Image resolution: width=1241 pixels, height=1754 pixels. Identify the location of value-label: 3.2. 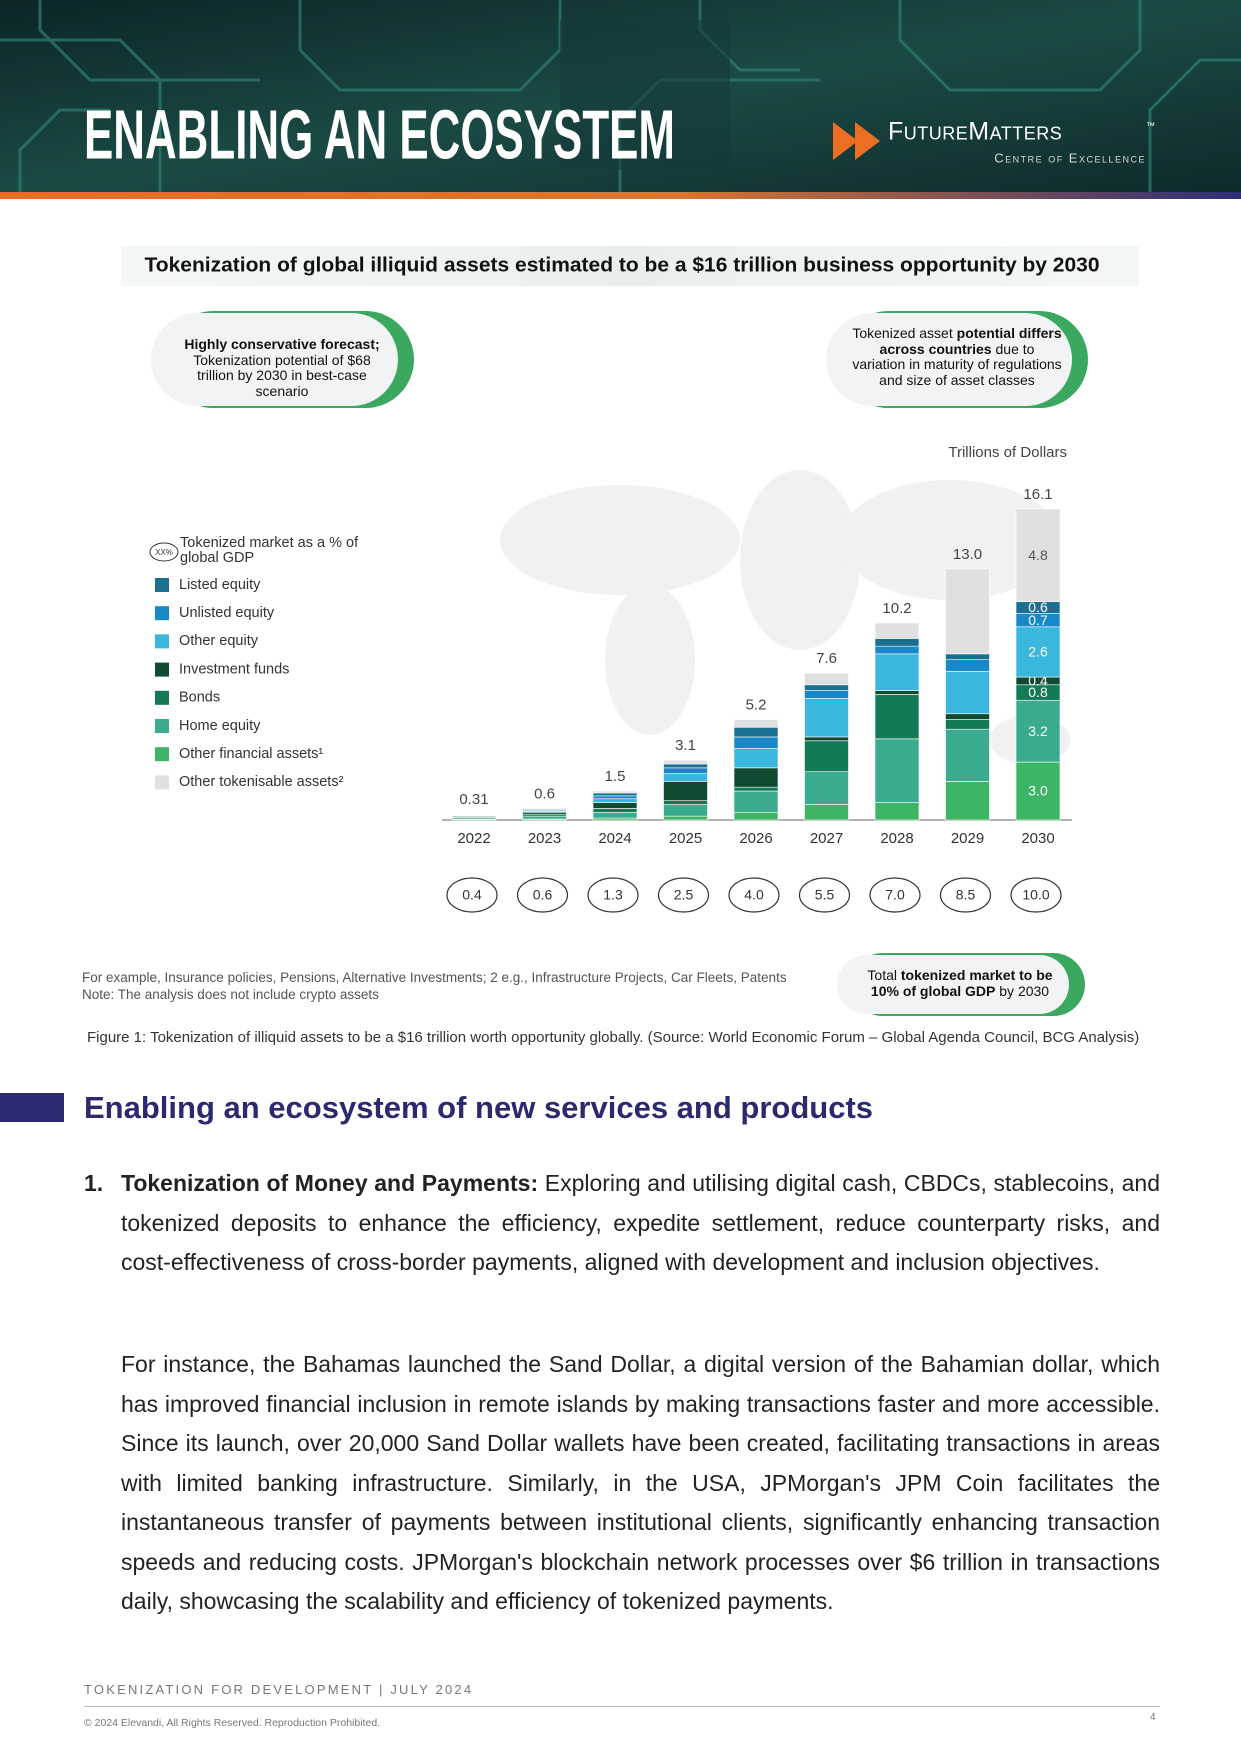
(1038, 731).